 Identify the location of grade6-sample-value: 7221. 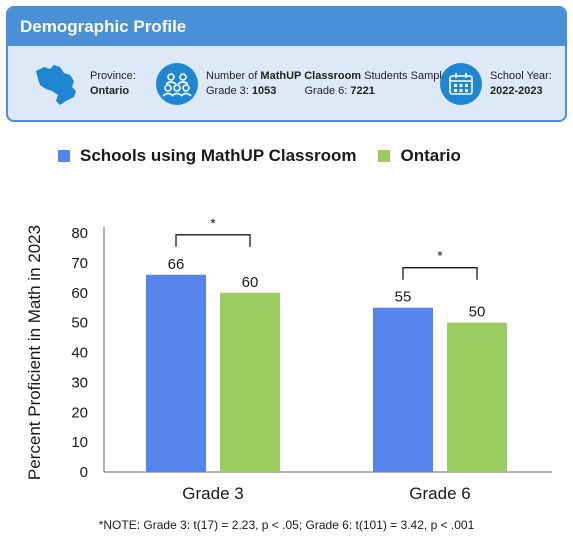
(362, 91).